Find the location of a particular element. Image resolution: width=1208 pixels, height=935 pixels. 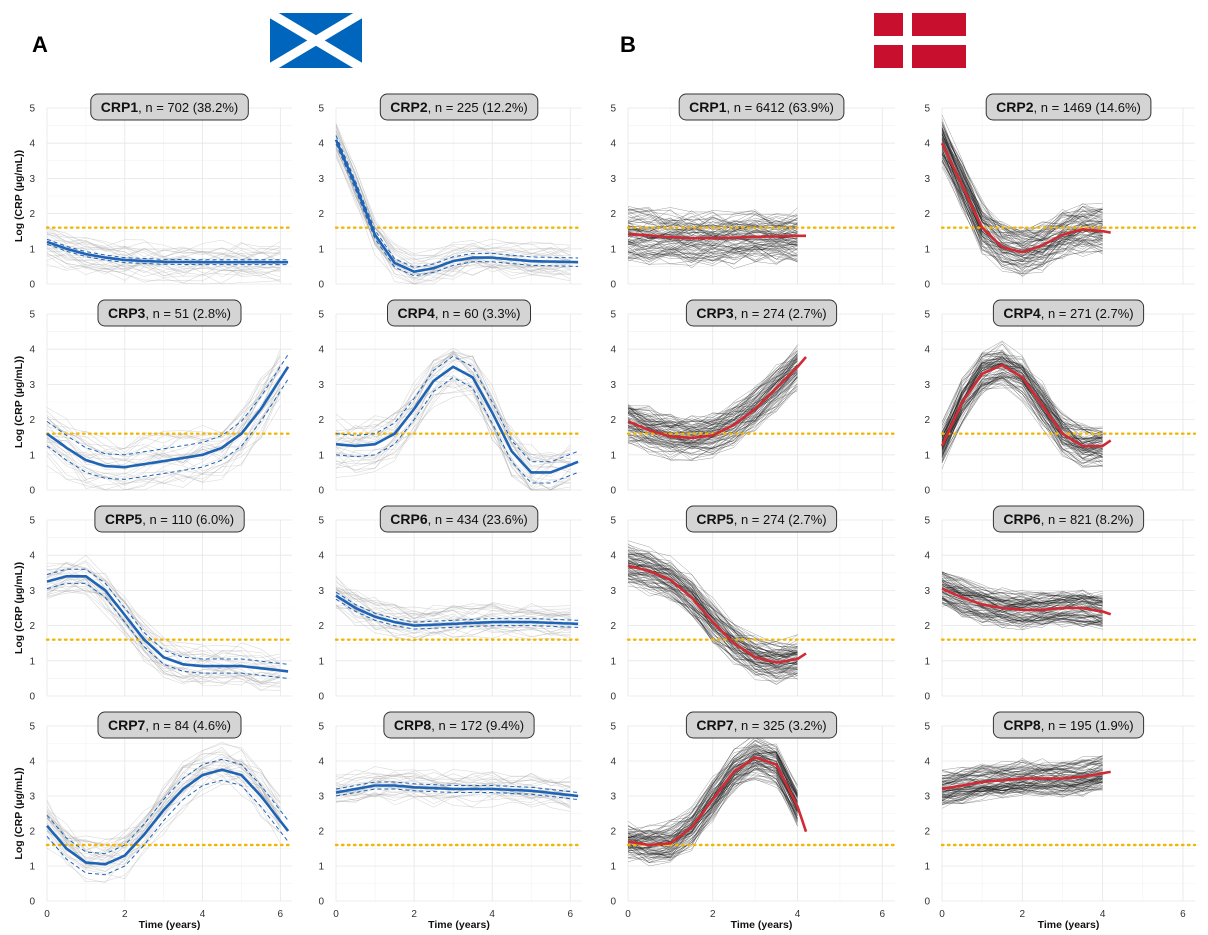

cluster-name: CRP7 is located at coordinates (715, 725).